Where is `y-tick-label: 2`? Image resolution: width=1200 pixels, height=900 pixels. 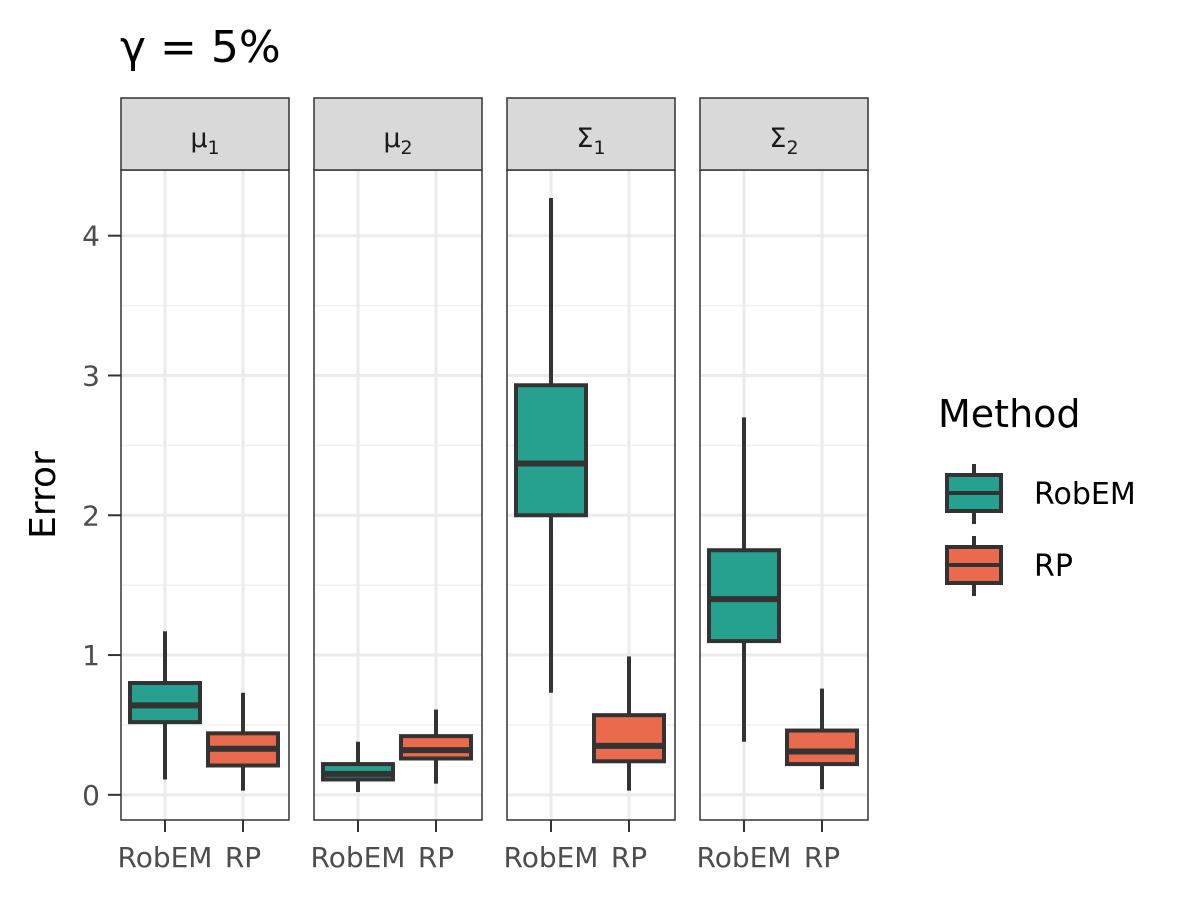 y-tick-label: 2 is located at coordinates (91, 515).